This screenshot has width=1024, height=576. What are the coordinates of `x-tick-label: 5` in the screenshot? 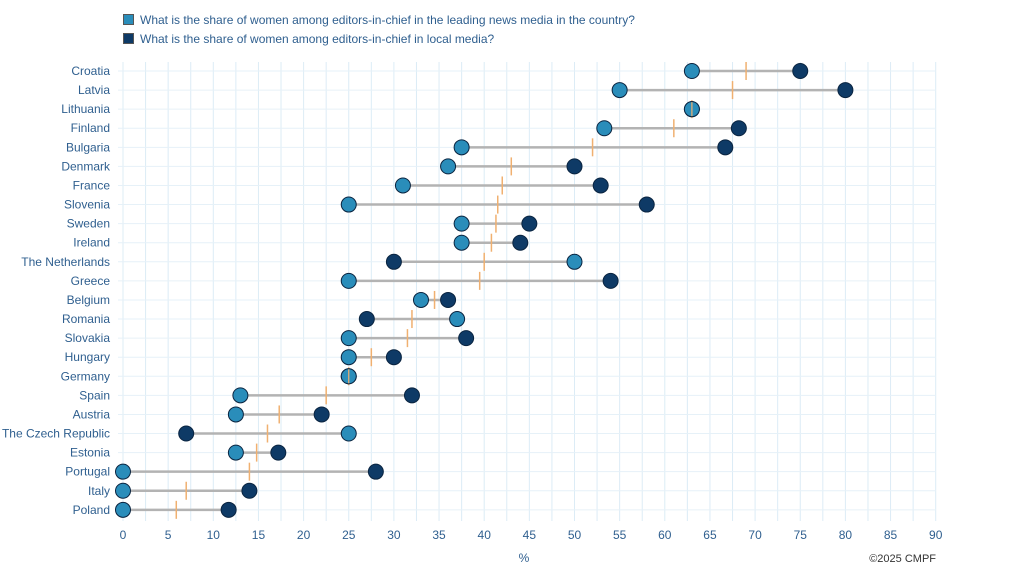 It's located at (168, 535).